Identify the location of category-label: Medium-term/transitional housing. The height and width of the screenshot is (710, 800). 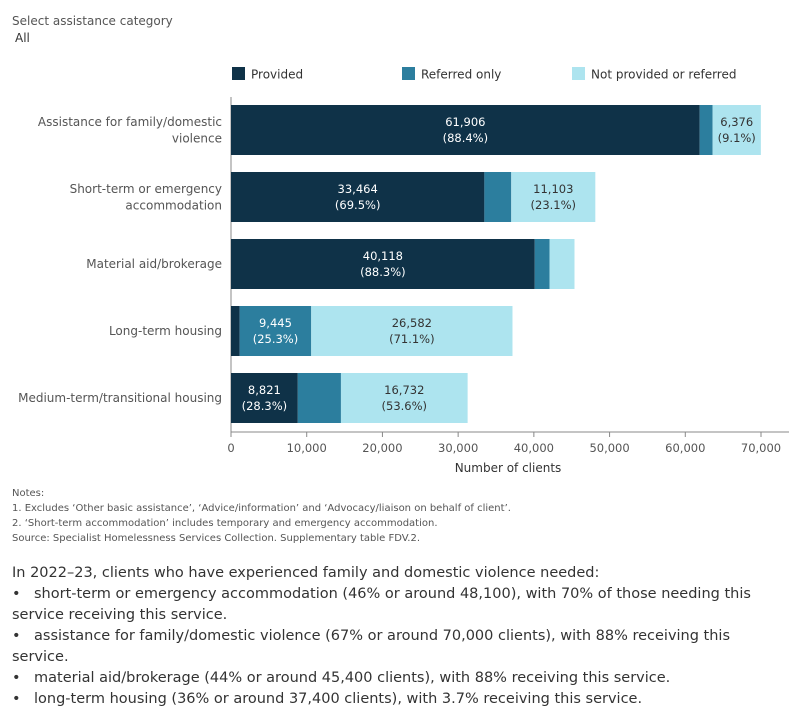
(120, 398).